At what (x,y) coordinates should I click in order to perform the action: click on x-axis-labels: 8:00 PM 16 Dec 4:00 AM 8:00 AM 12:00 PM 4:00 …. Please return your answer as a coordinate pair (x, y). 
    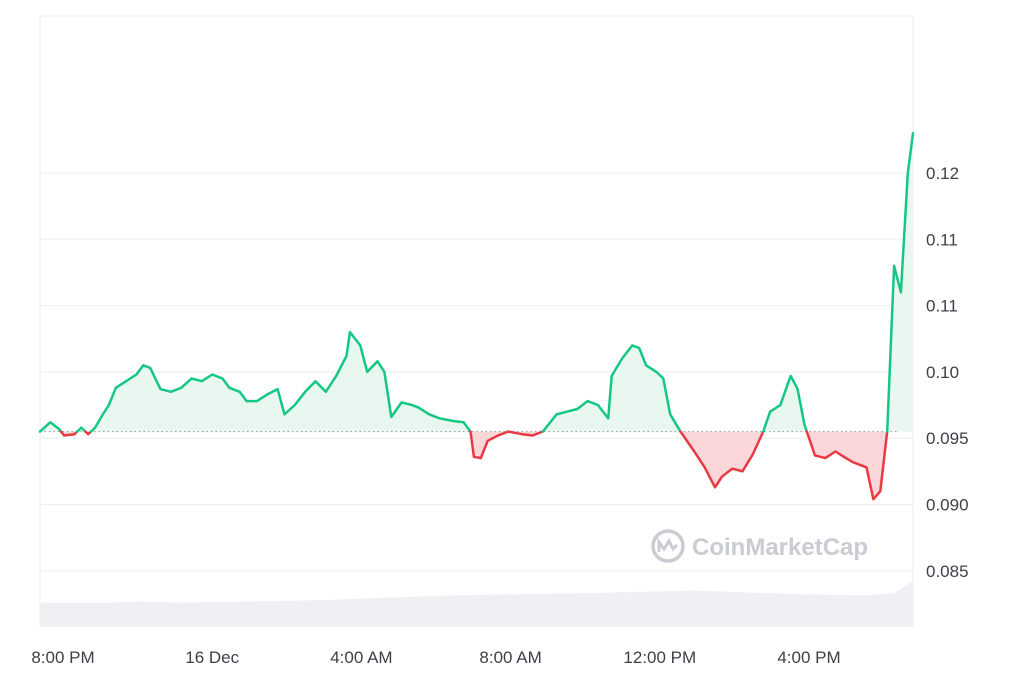
    Looking at the image, I should click on (435, 657).